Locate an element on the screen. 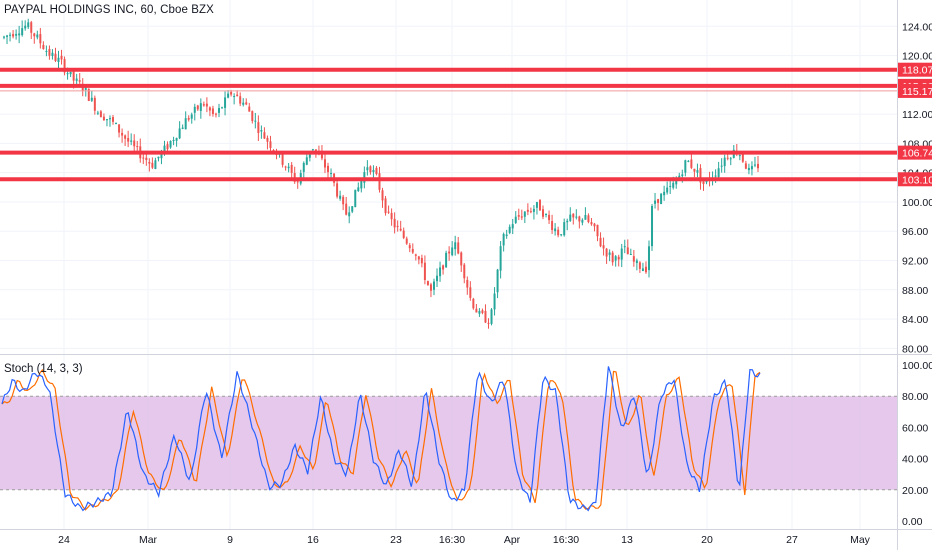  stoch-axis-label: 0.00 is located at coordinates (912, 522).